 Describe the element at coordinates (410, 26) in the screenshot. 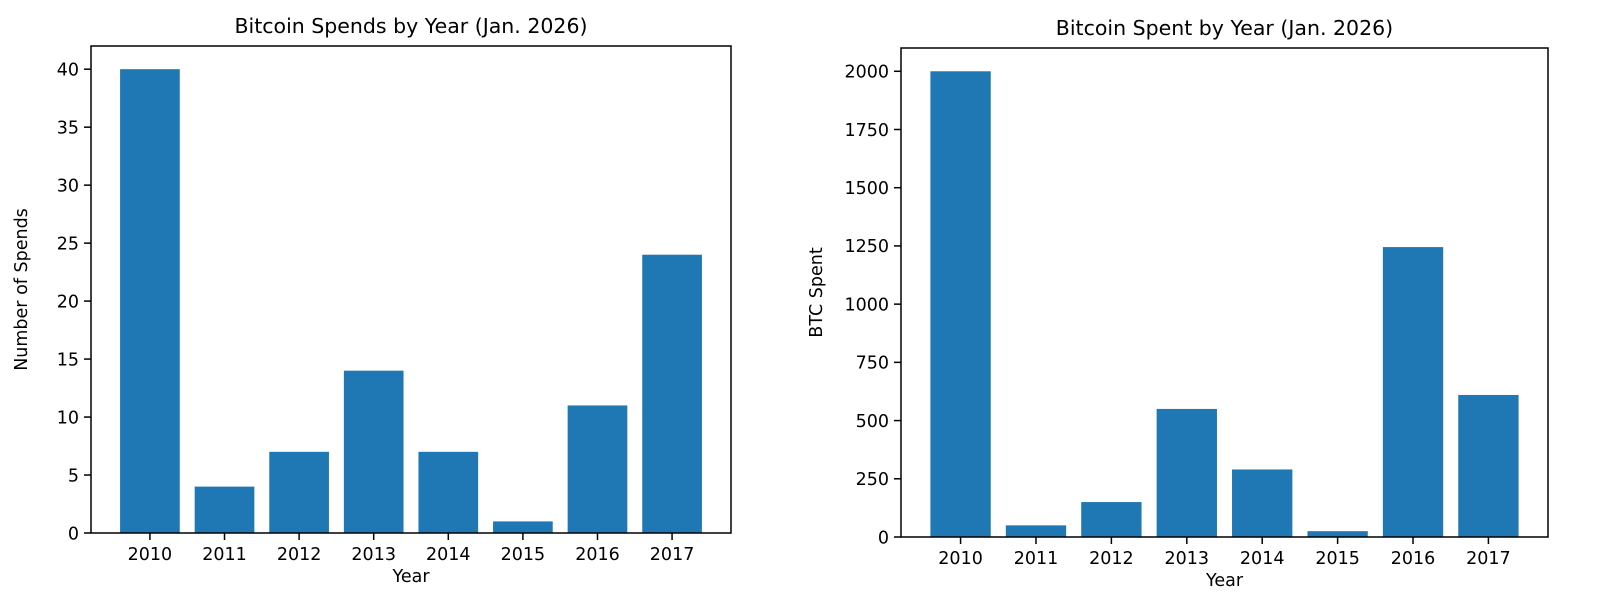

I see `chart-title: Bitcoin Spends by Year (Jan. 2026)` at that location.